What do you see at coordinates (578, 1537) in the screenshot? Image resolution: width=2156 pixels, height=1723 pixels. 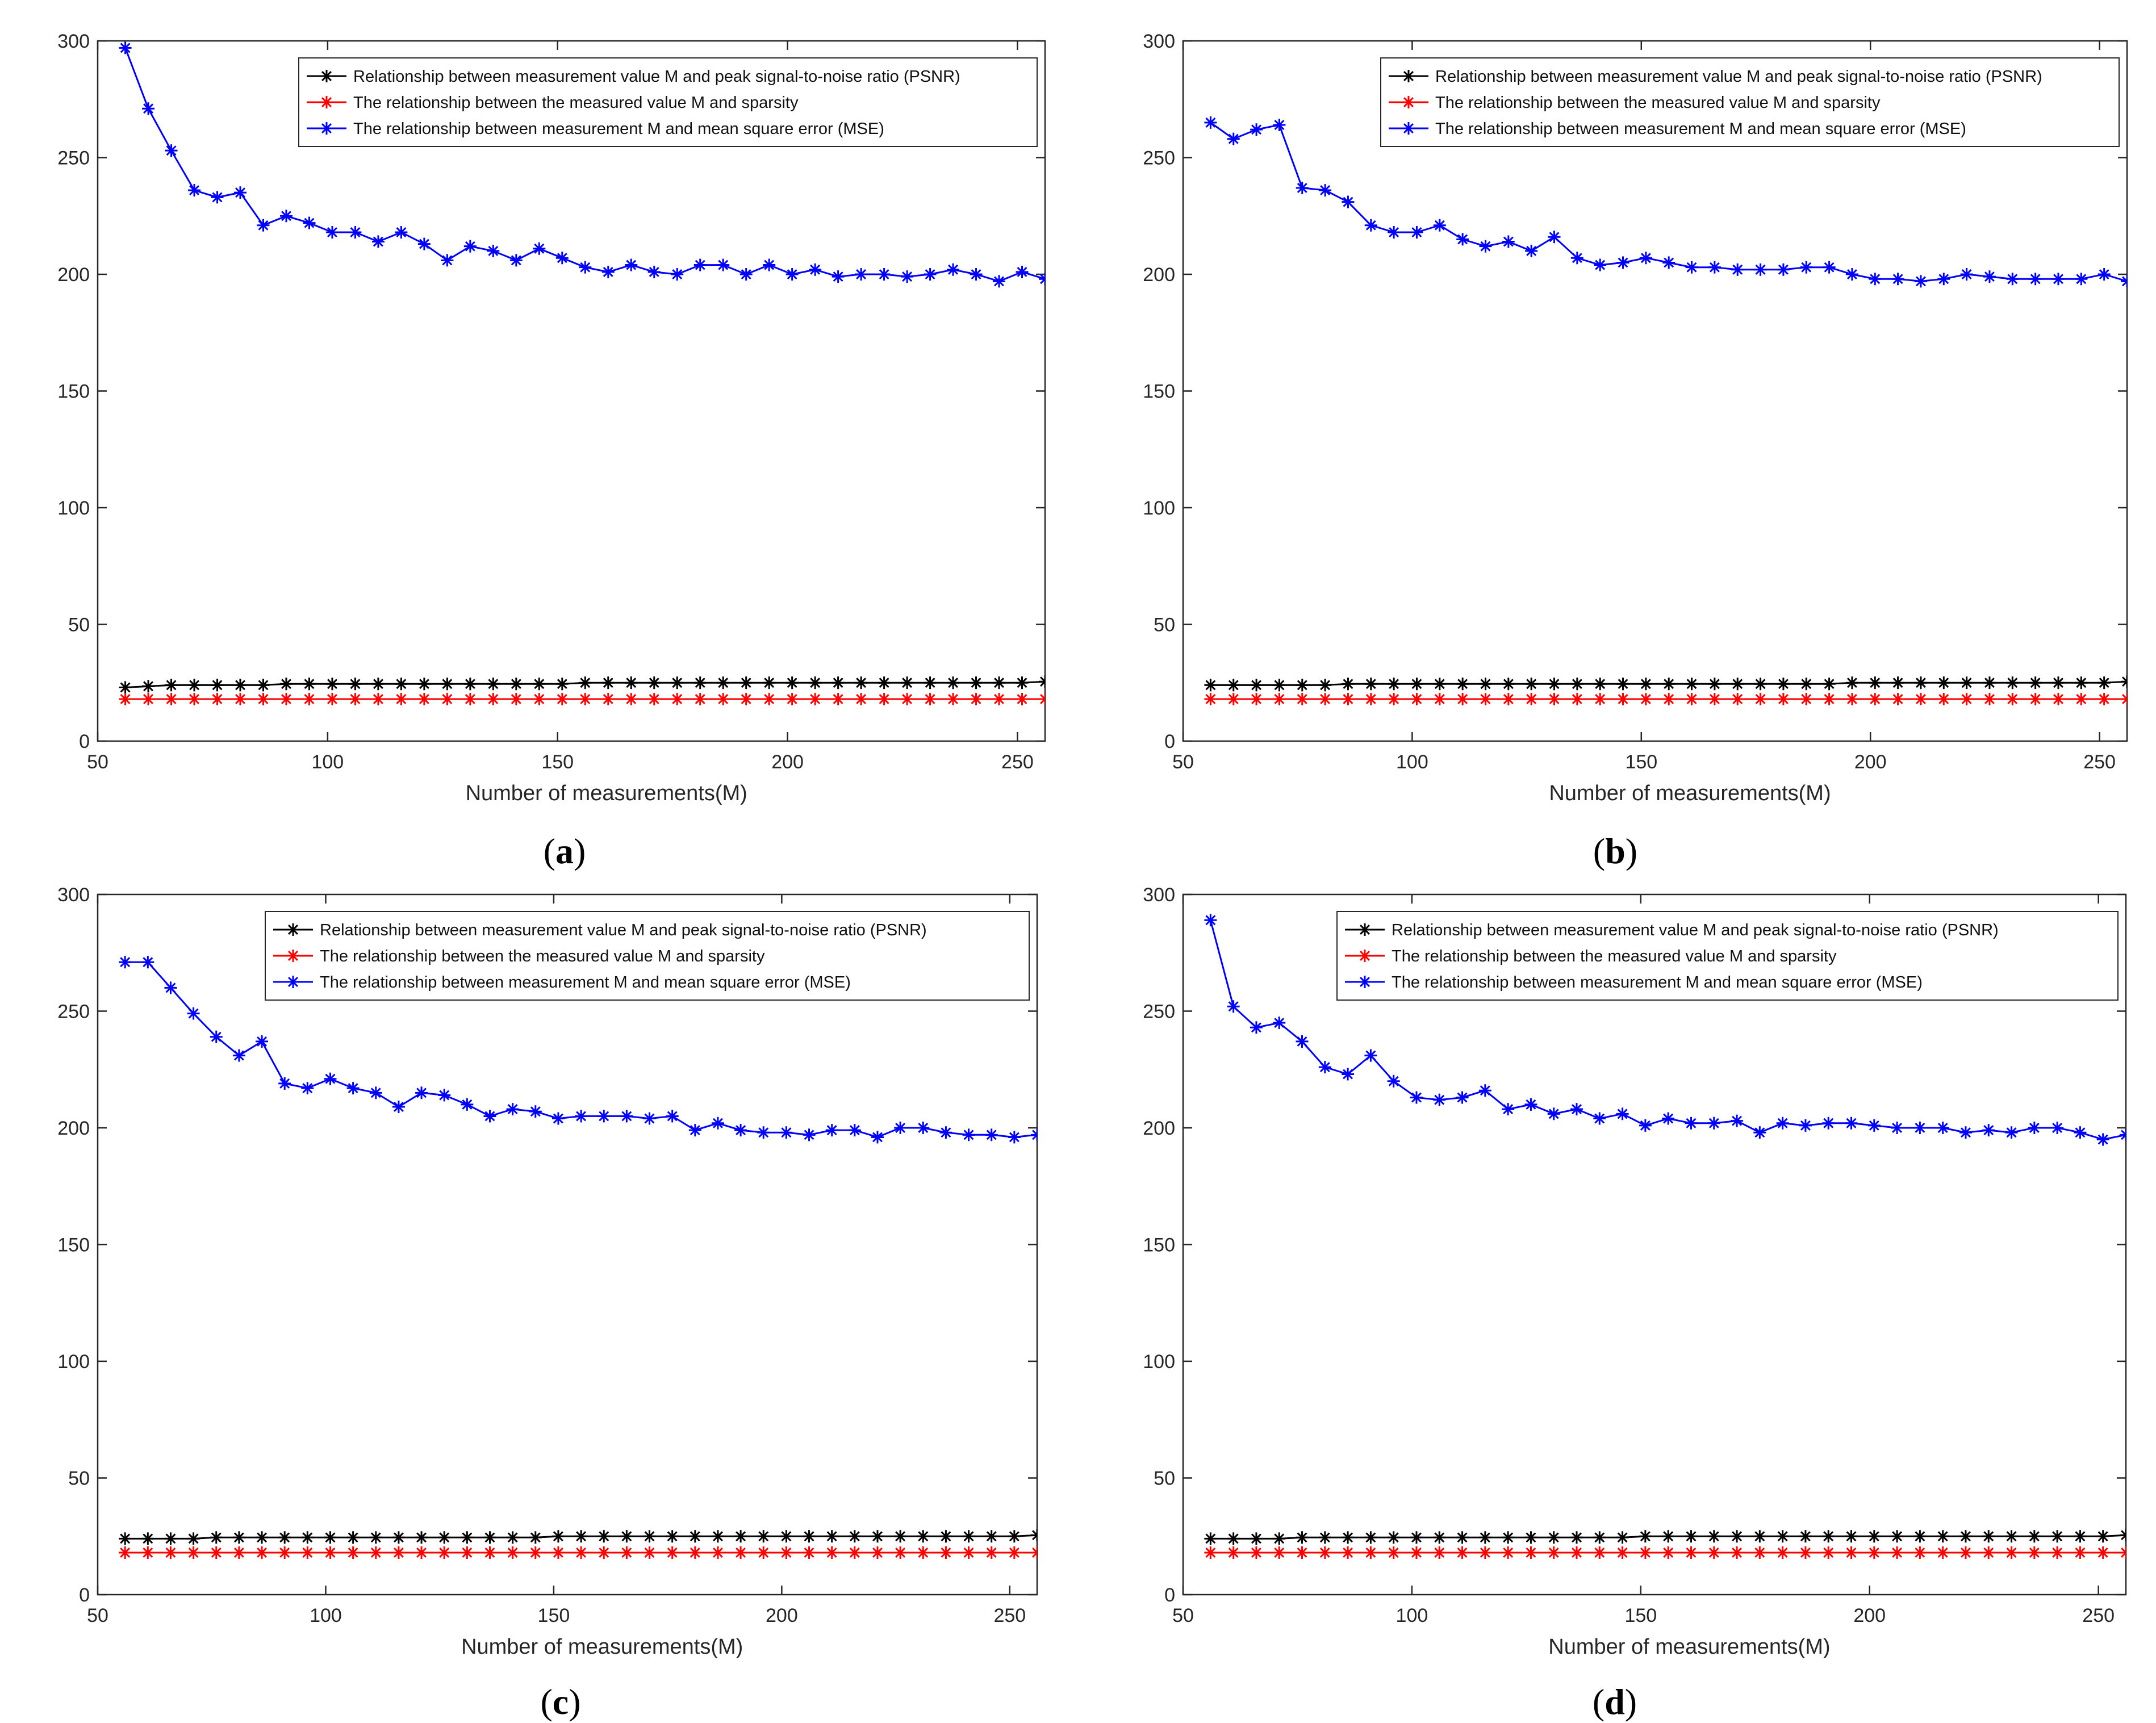 I see `series-psnr` at bounding box center [578, 1537].